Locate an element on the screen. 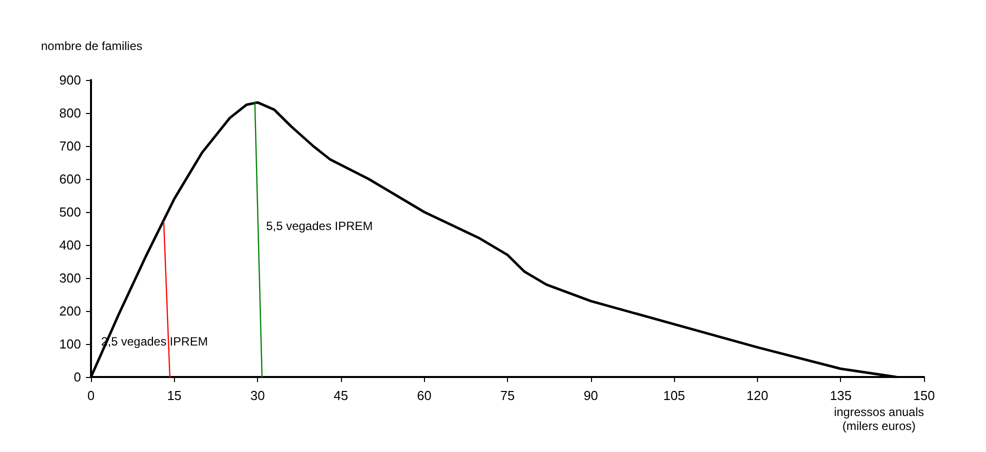 This screenshot has width=986, height=452. y-tick-label: 400 is located at coordinates (70, 245).